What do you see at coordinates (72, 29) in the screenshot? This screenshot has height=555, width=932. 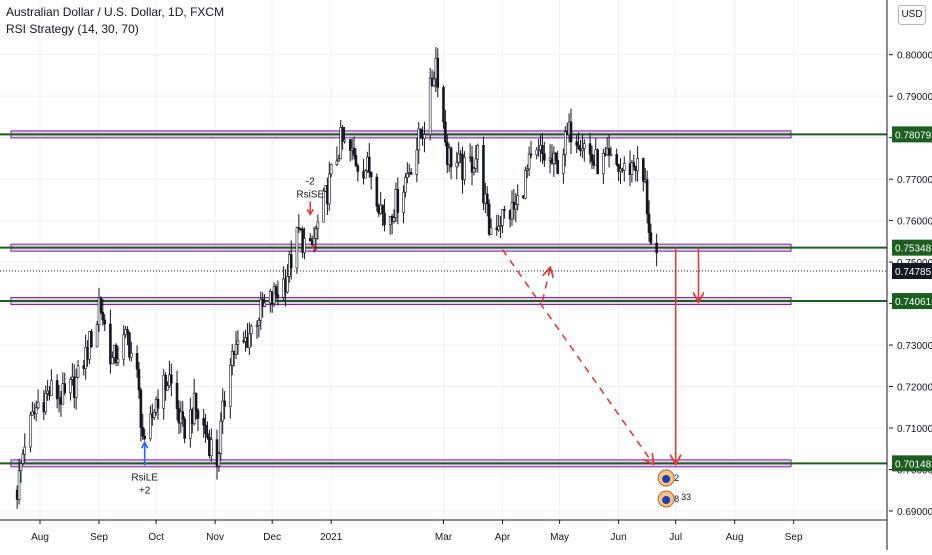 I see `indicator-legend: RSI Strategy (14, 30, 70)` at bounding box center [72, 29].